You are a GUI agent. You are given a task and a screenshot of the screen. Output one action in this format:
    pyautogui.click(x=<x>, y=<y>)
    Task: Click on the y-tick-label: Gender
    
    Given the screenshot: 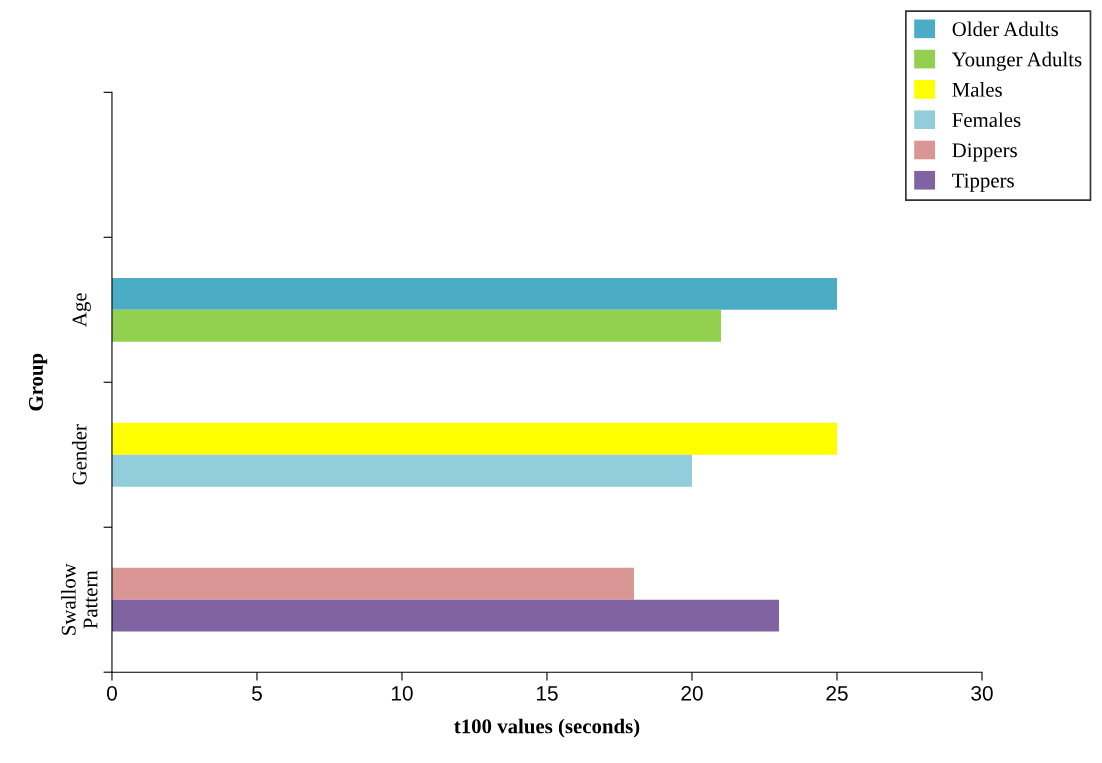 What is the action you would take?
    pyautogui.click(x=79, y=454)
    